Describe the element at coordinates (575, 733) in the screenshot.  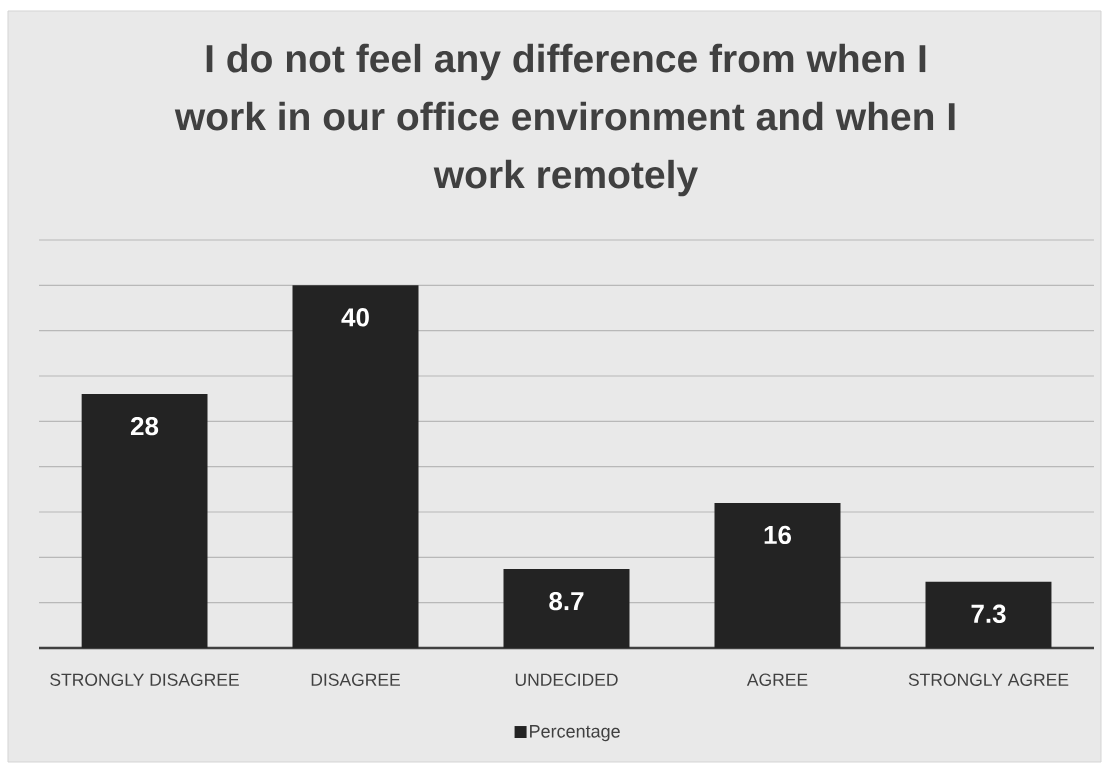
I see `legend-label: Percentage` at that location.